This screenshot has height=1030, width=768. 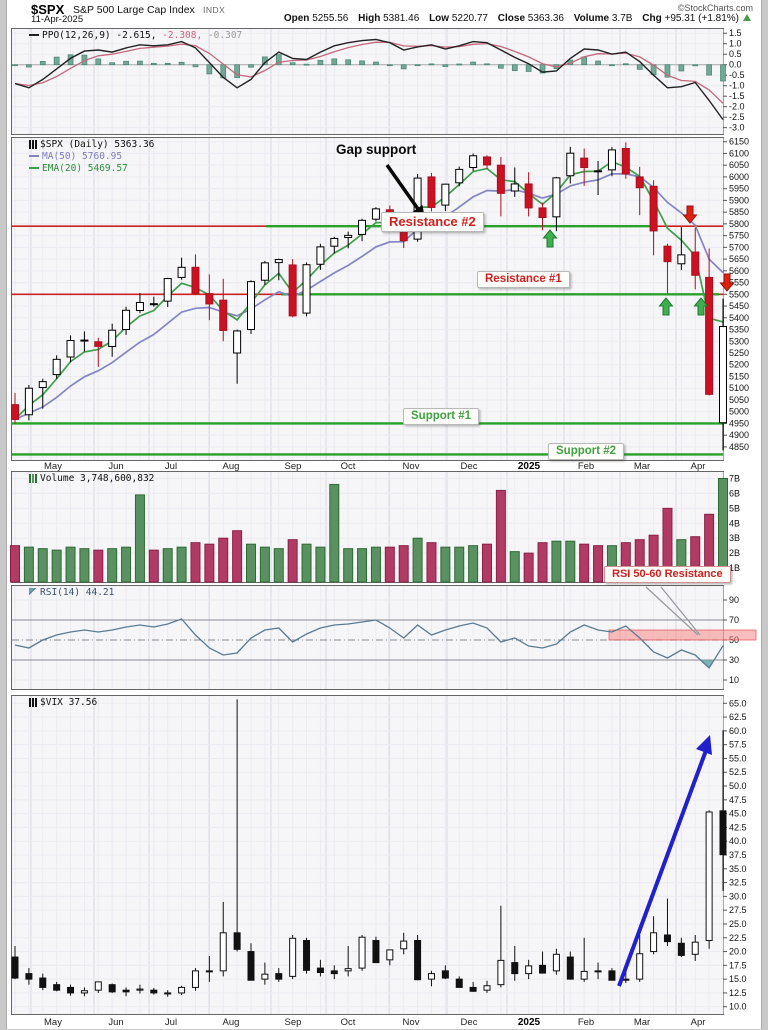 What do you see at coordinates (34, 167) in the screenshot?
I see `ema20-line-swatch-icon` at bounding box center [34, 167].